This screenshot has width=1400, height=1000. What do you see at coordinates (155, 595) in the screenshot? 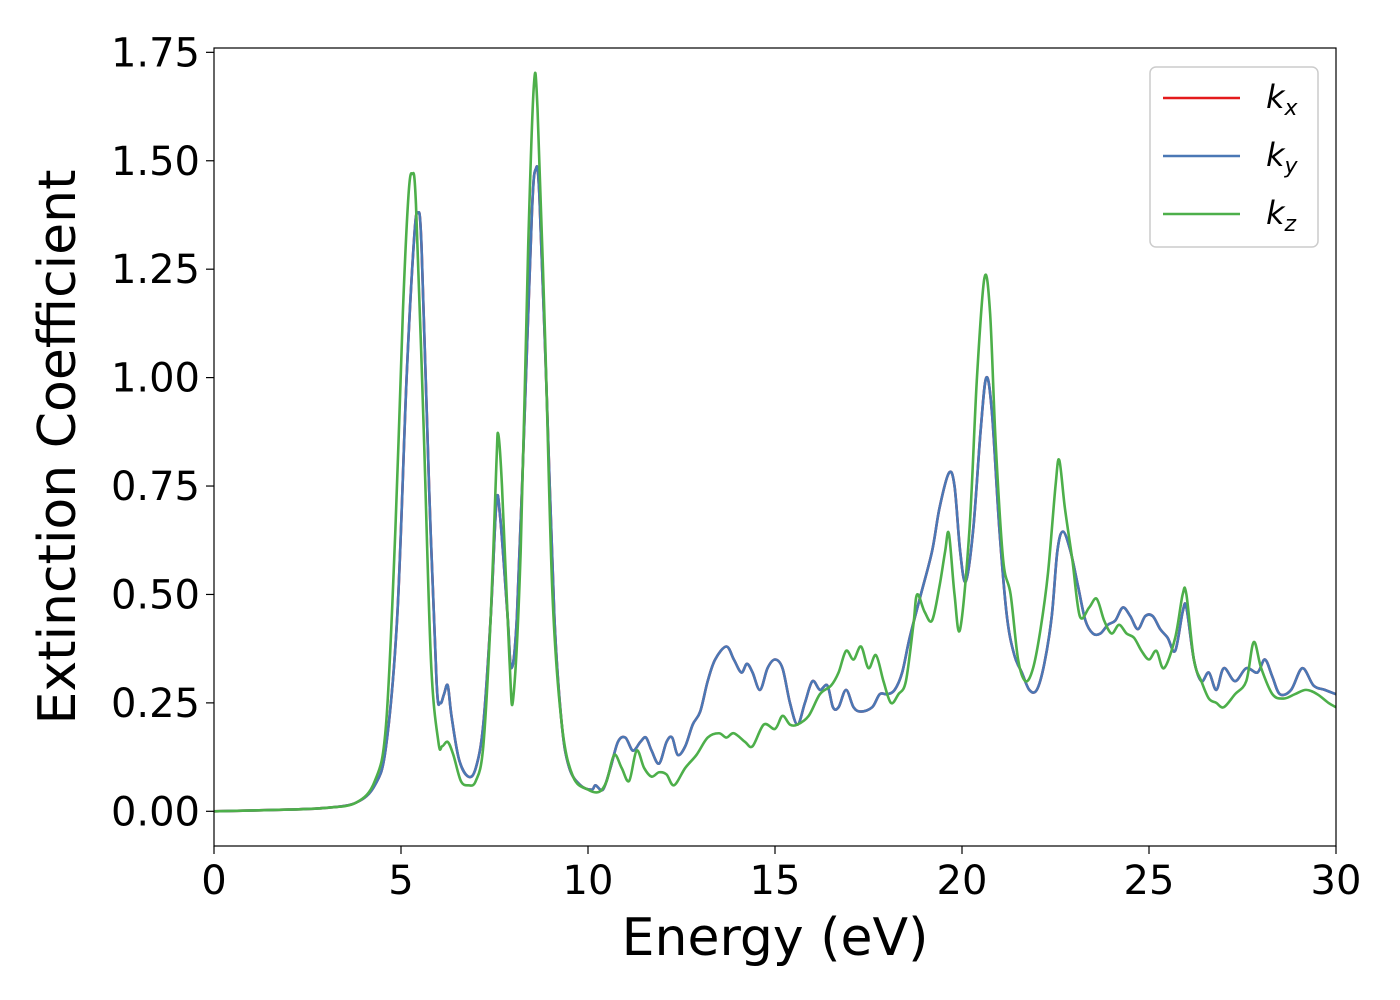
I see `y-tick-label: 0.50` at bounding box center [155, 595].